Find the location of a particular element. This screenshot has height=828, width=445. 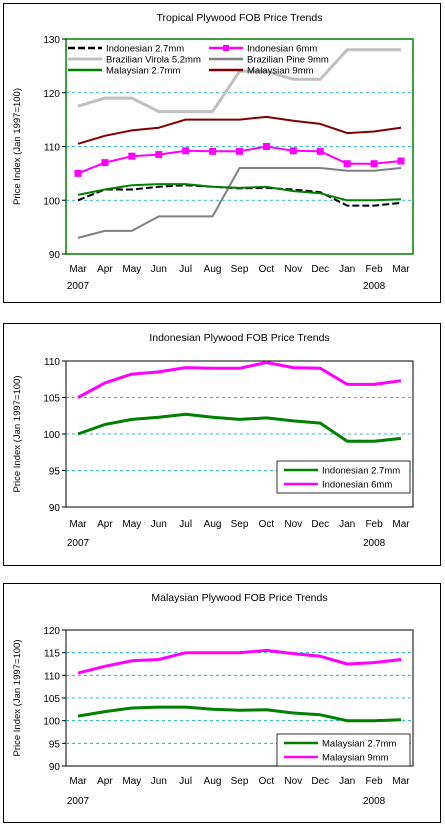

chart-title: Indonesian Plywood FOB Price Trends is located at coordinates (239, 338).